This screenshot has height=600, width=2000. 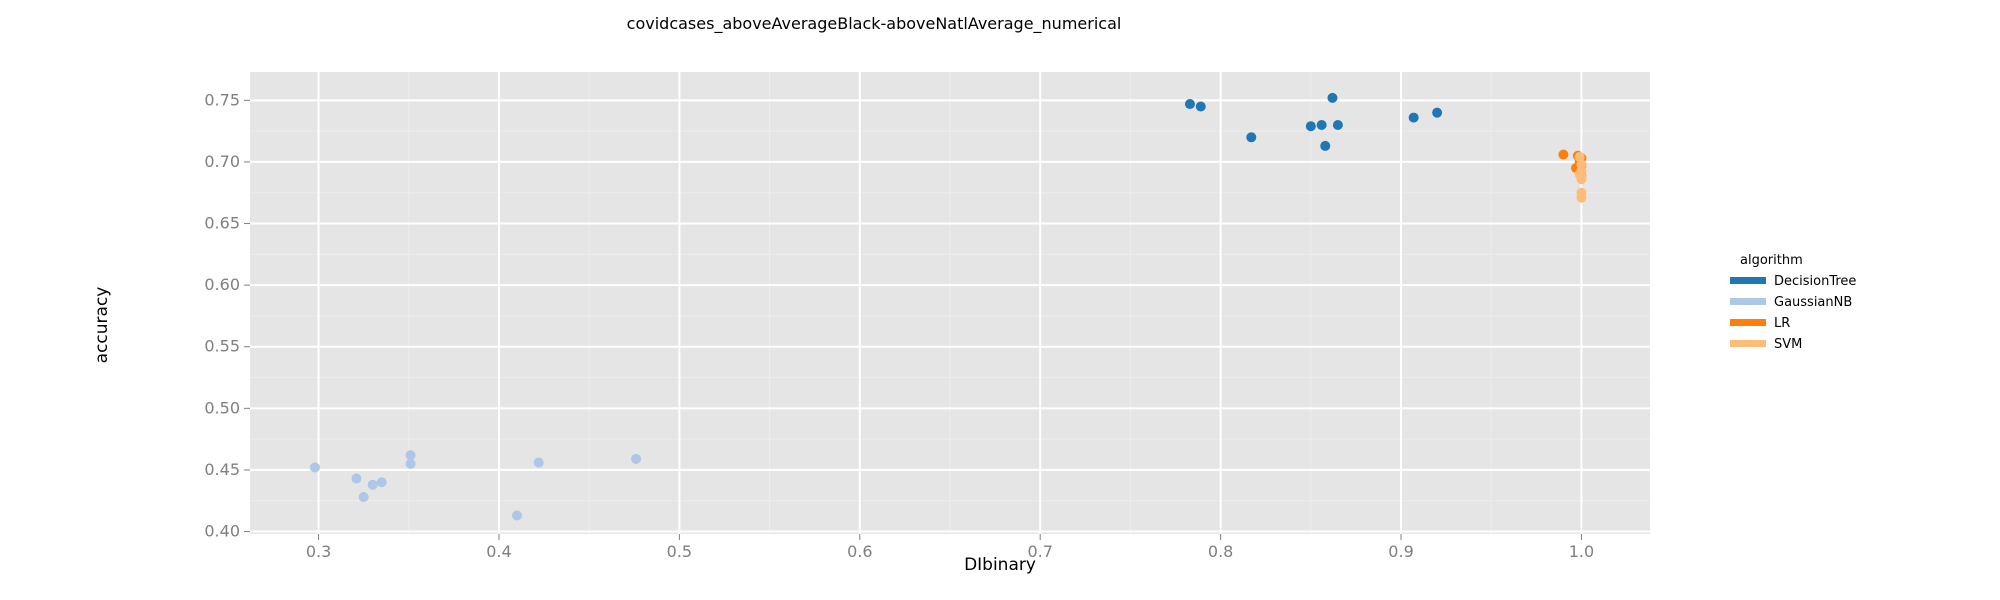 What do you see at coordinates (1813, 302) in the screenshot?
I see `legend-label-gaussiannb: GaussianNB` at bounding box center [1813, 302].